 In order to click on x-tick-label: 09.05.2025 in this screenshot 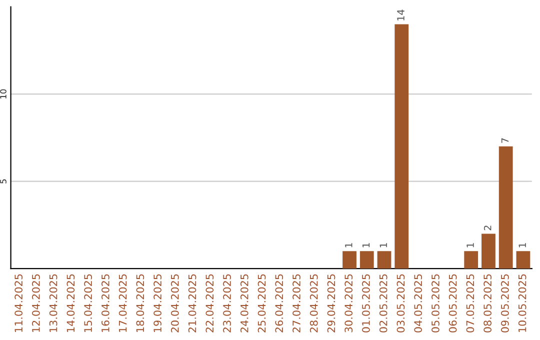, I will do `click(504, 303)`.